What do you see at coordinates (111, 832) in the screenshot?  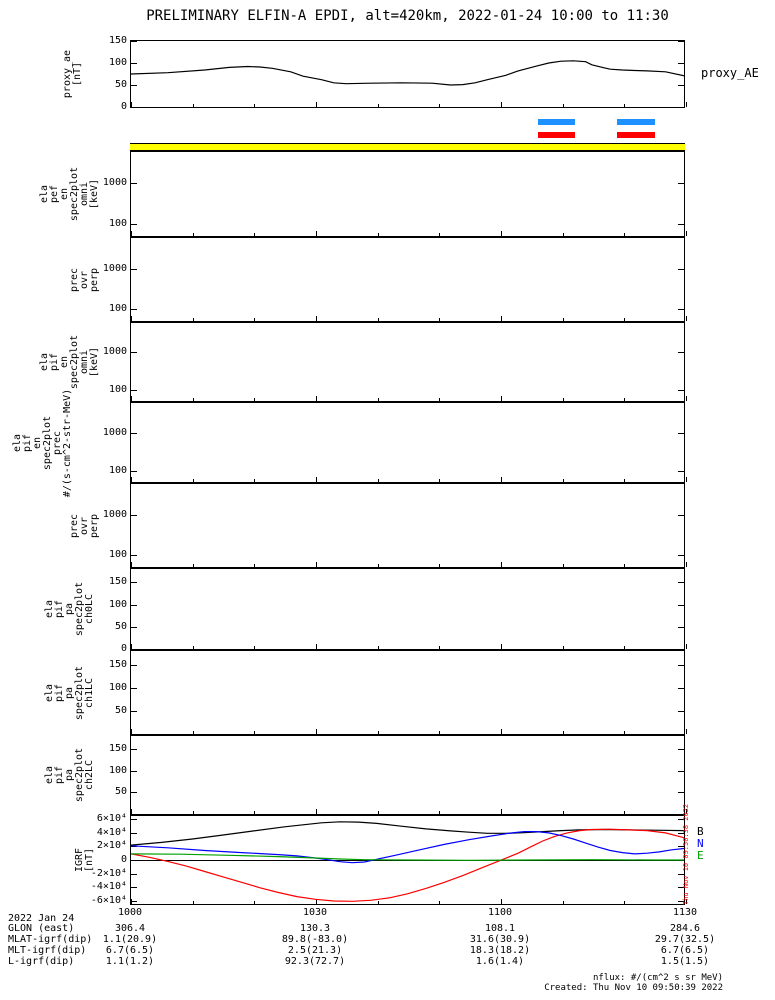 I see `y-tick-label: 4×10⁴` at bounding box center [111, 832].